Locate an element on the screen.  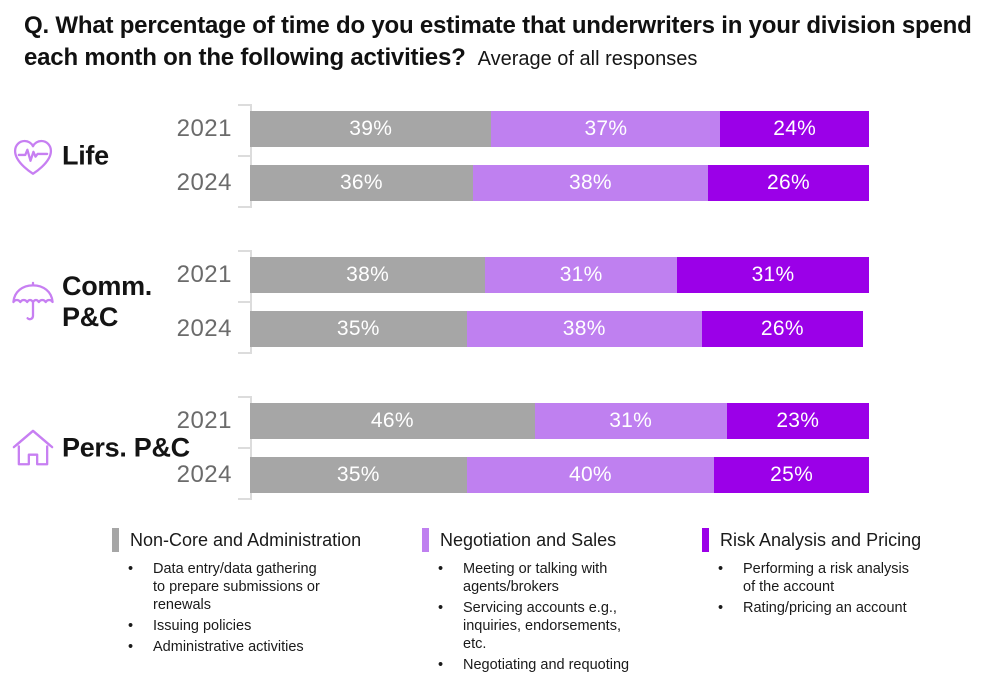
bar-segment: 36% is located at coordinates (361, 183).